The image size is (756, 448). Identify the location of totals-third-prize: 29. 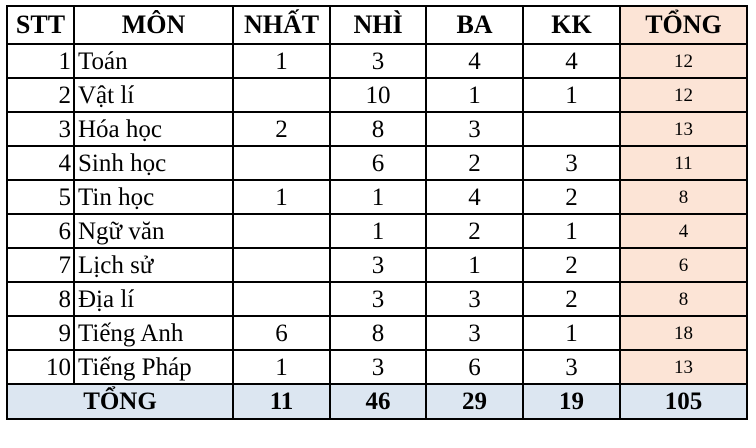
(474, 401).